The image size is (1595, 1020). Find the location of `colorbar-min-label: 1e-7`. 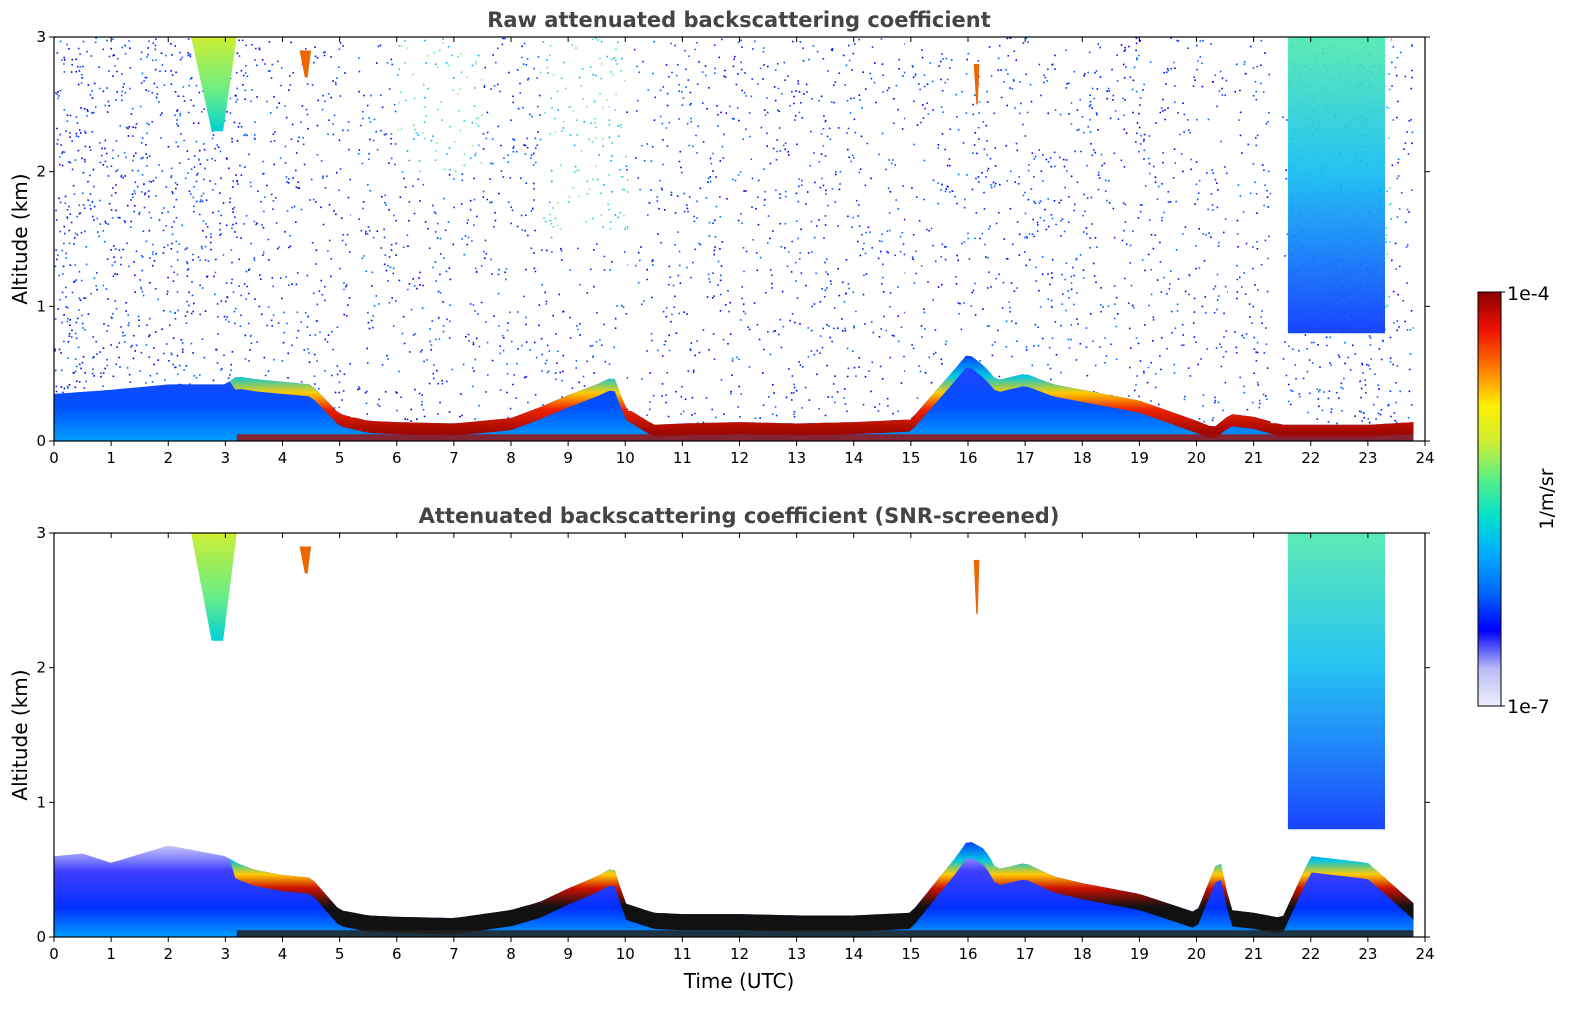

colorbar-min-label: 1e-7 is located at coordinates (1528, 707).